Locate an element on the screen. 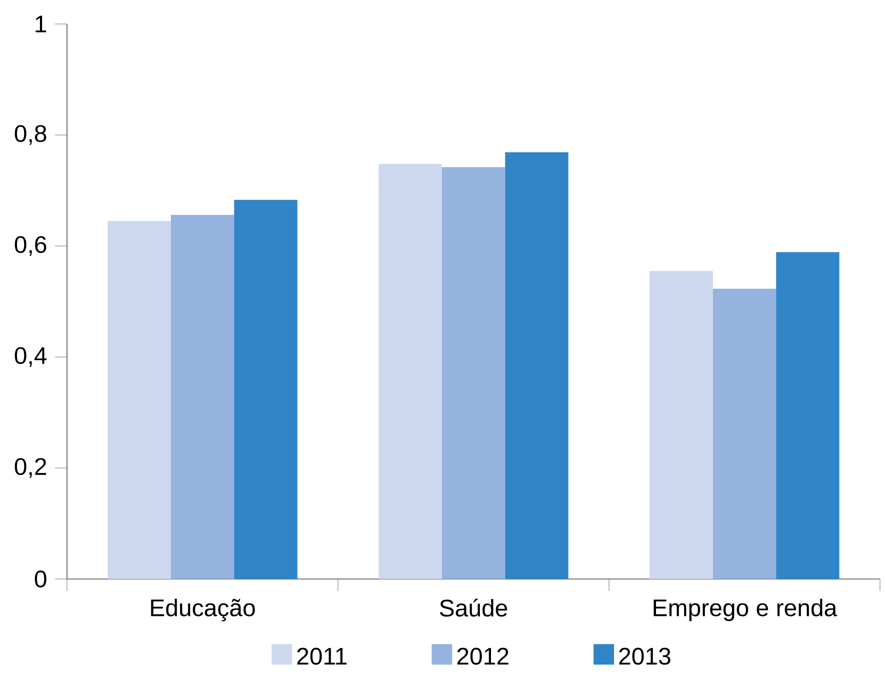  y-tick-label: 0,4 is located at coordinates (30, 357).